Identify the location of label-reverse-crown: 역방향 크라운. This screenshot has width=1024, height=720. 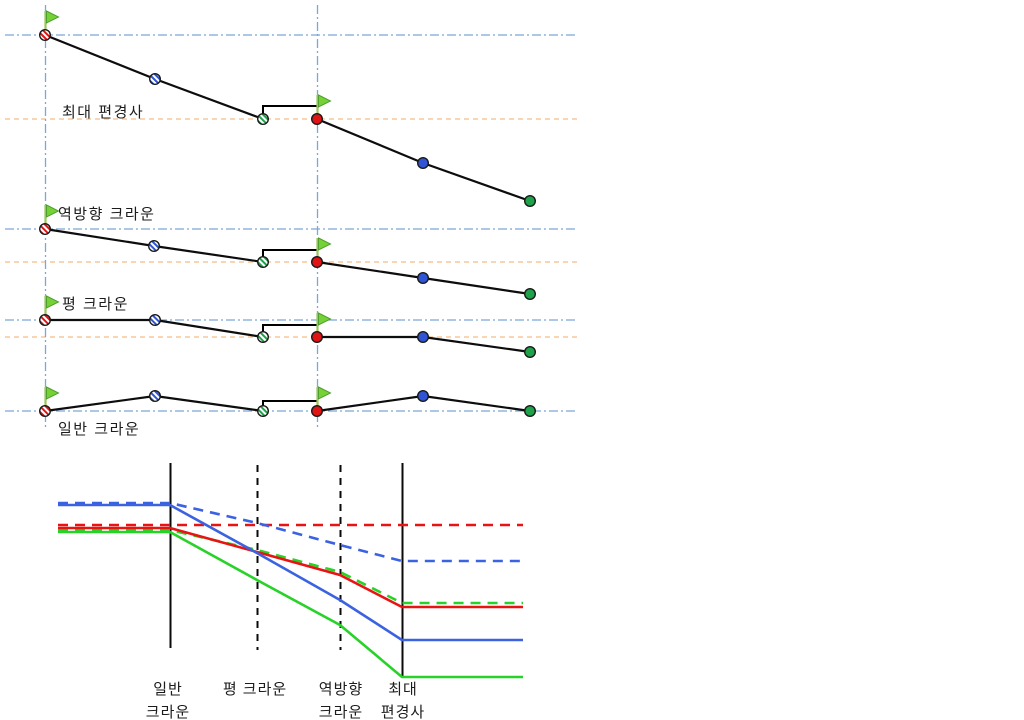
(107, 214).